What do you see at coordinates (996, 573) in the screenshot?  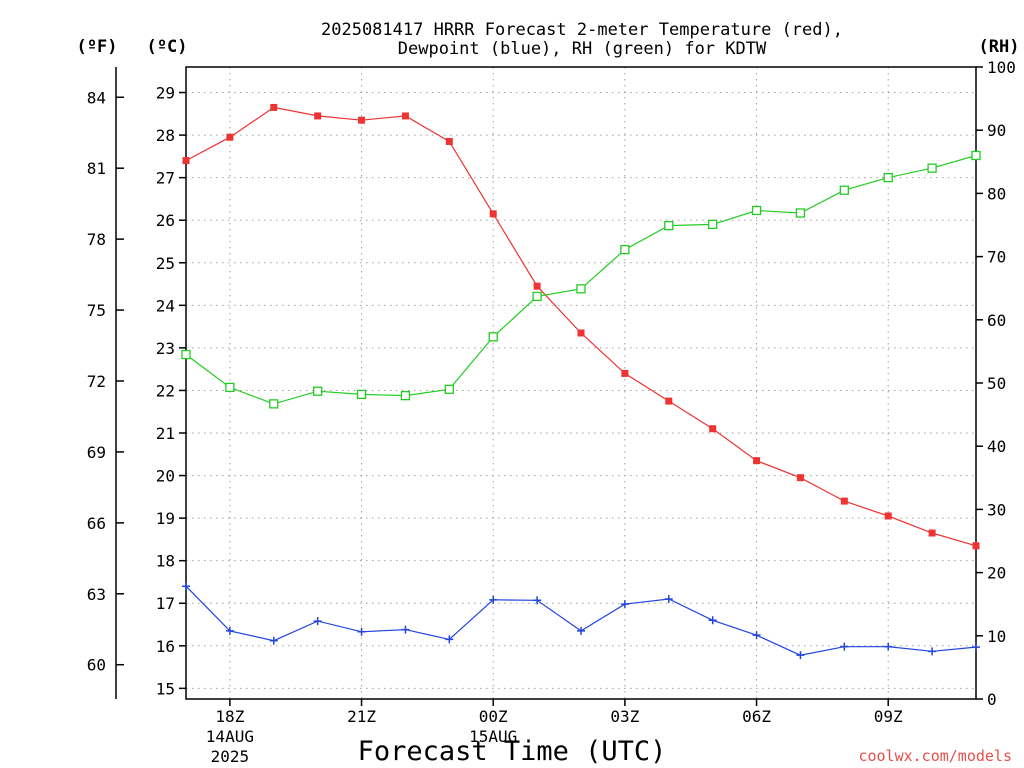 I see `rh-tick-label: 20` at bounding box center [996, 573].